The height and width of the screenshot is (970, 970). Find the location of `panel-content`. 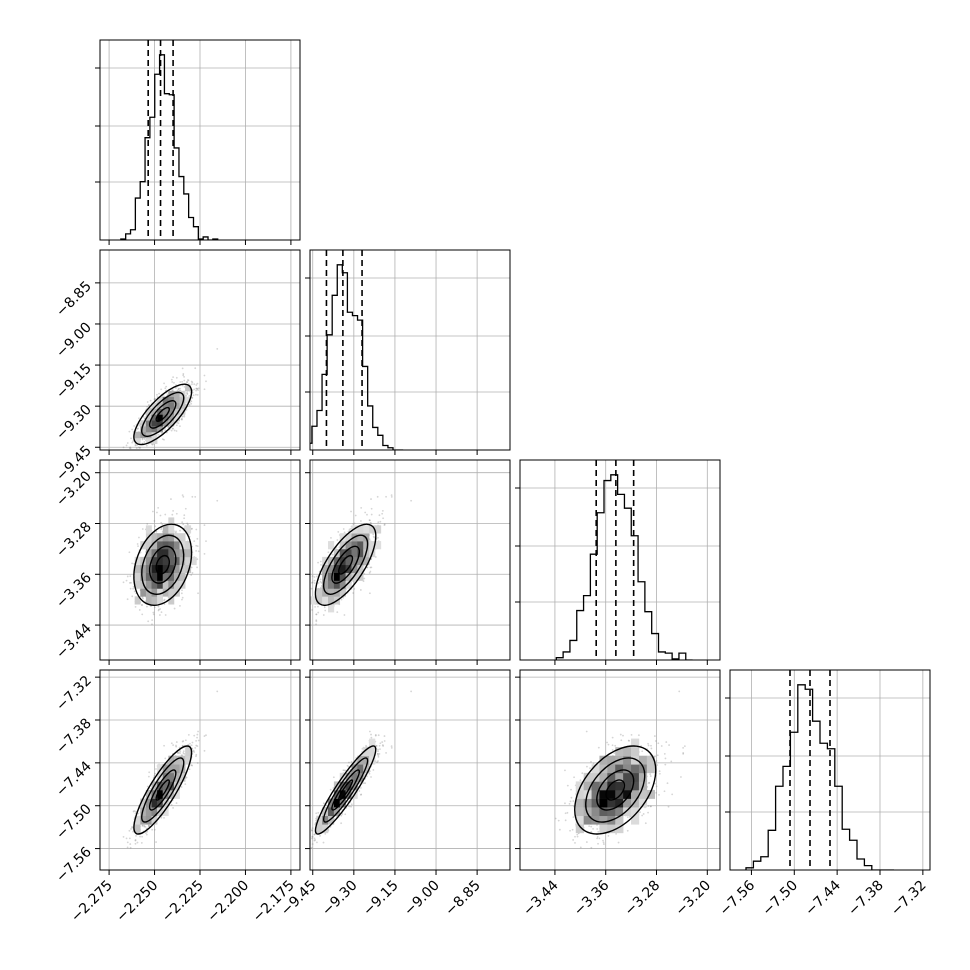

panel-content is located at coordinates (200, 350).